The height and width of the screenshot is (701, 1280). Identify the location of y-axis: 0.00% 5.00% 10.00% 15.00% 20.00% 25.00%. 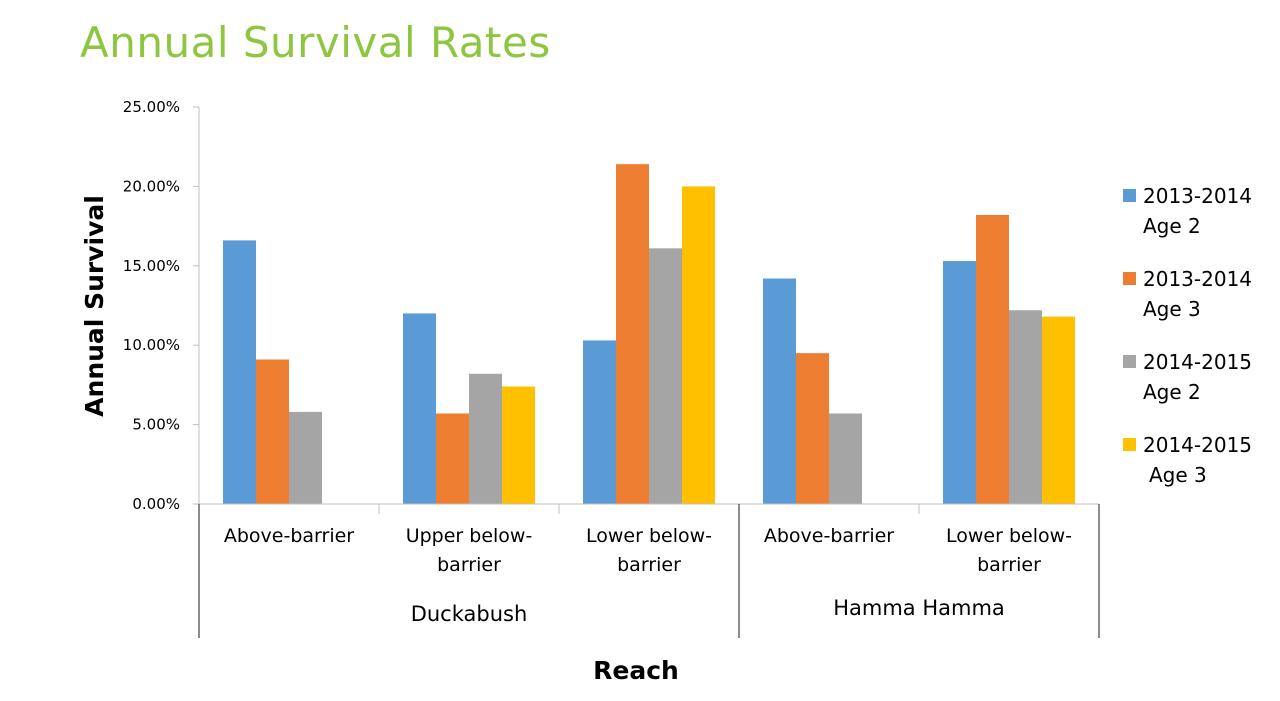
(161, 305).